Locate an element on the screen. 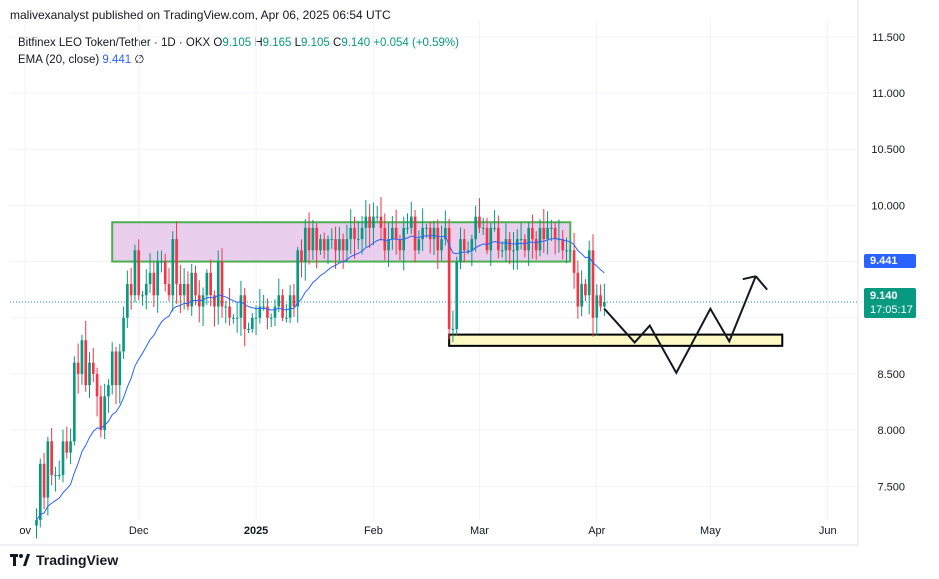  high-label: H is located at coordinates (258, 43).